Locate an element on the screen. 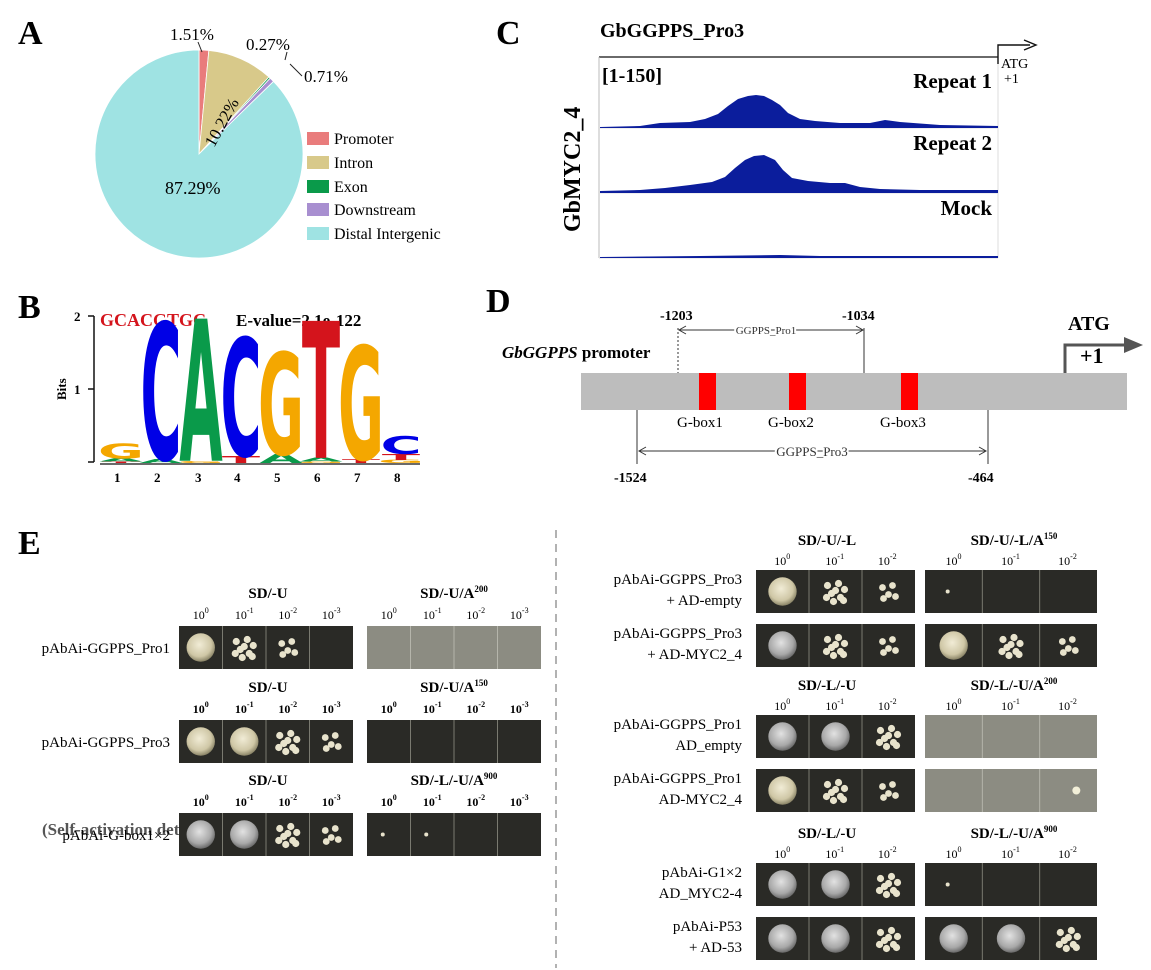 This screenshot has width=1151, height=970. dilution-label-left-1-a-1: 10-1 is located at coordinates (244, 708).